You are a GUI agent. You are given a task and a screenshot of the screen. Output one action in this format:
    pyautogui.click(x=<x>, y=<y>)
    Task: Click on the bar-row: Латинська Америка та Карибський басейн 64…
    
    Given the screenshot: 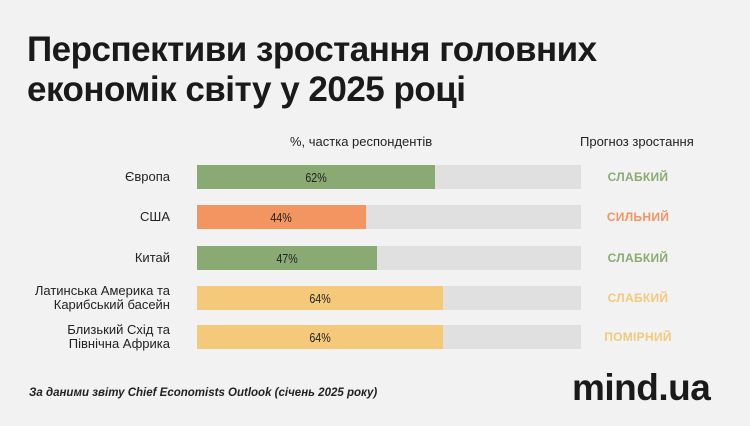 What is the action you would take?
    pyautogui.click(x=375, y=297)
    